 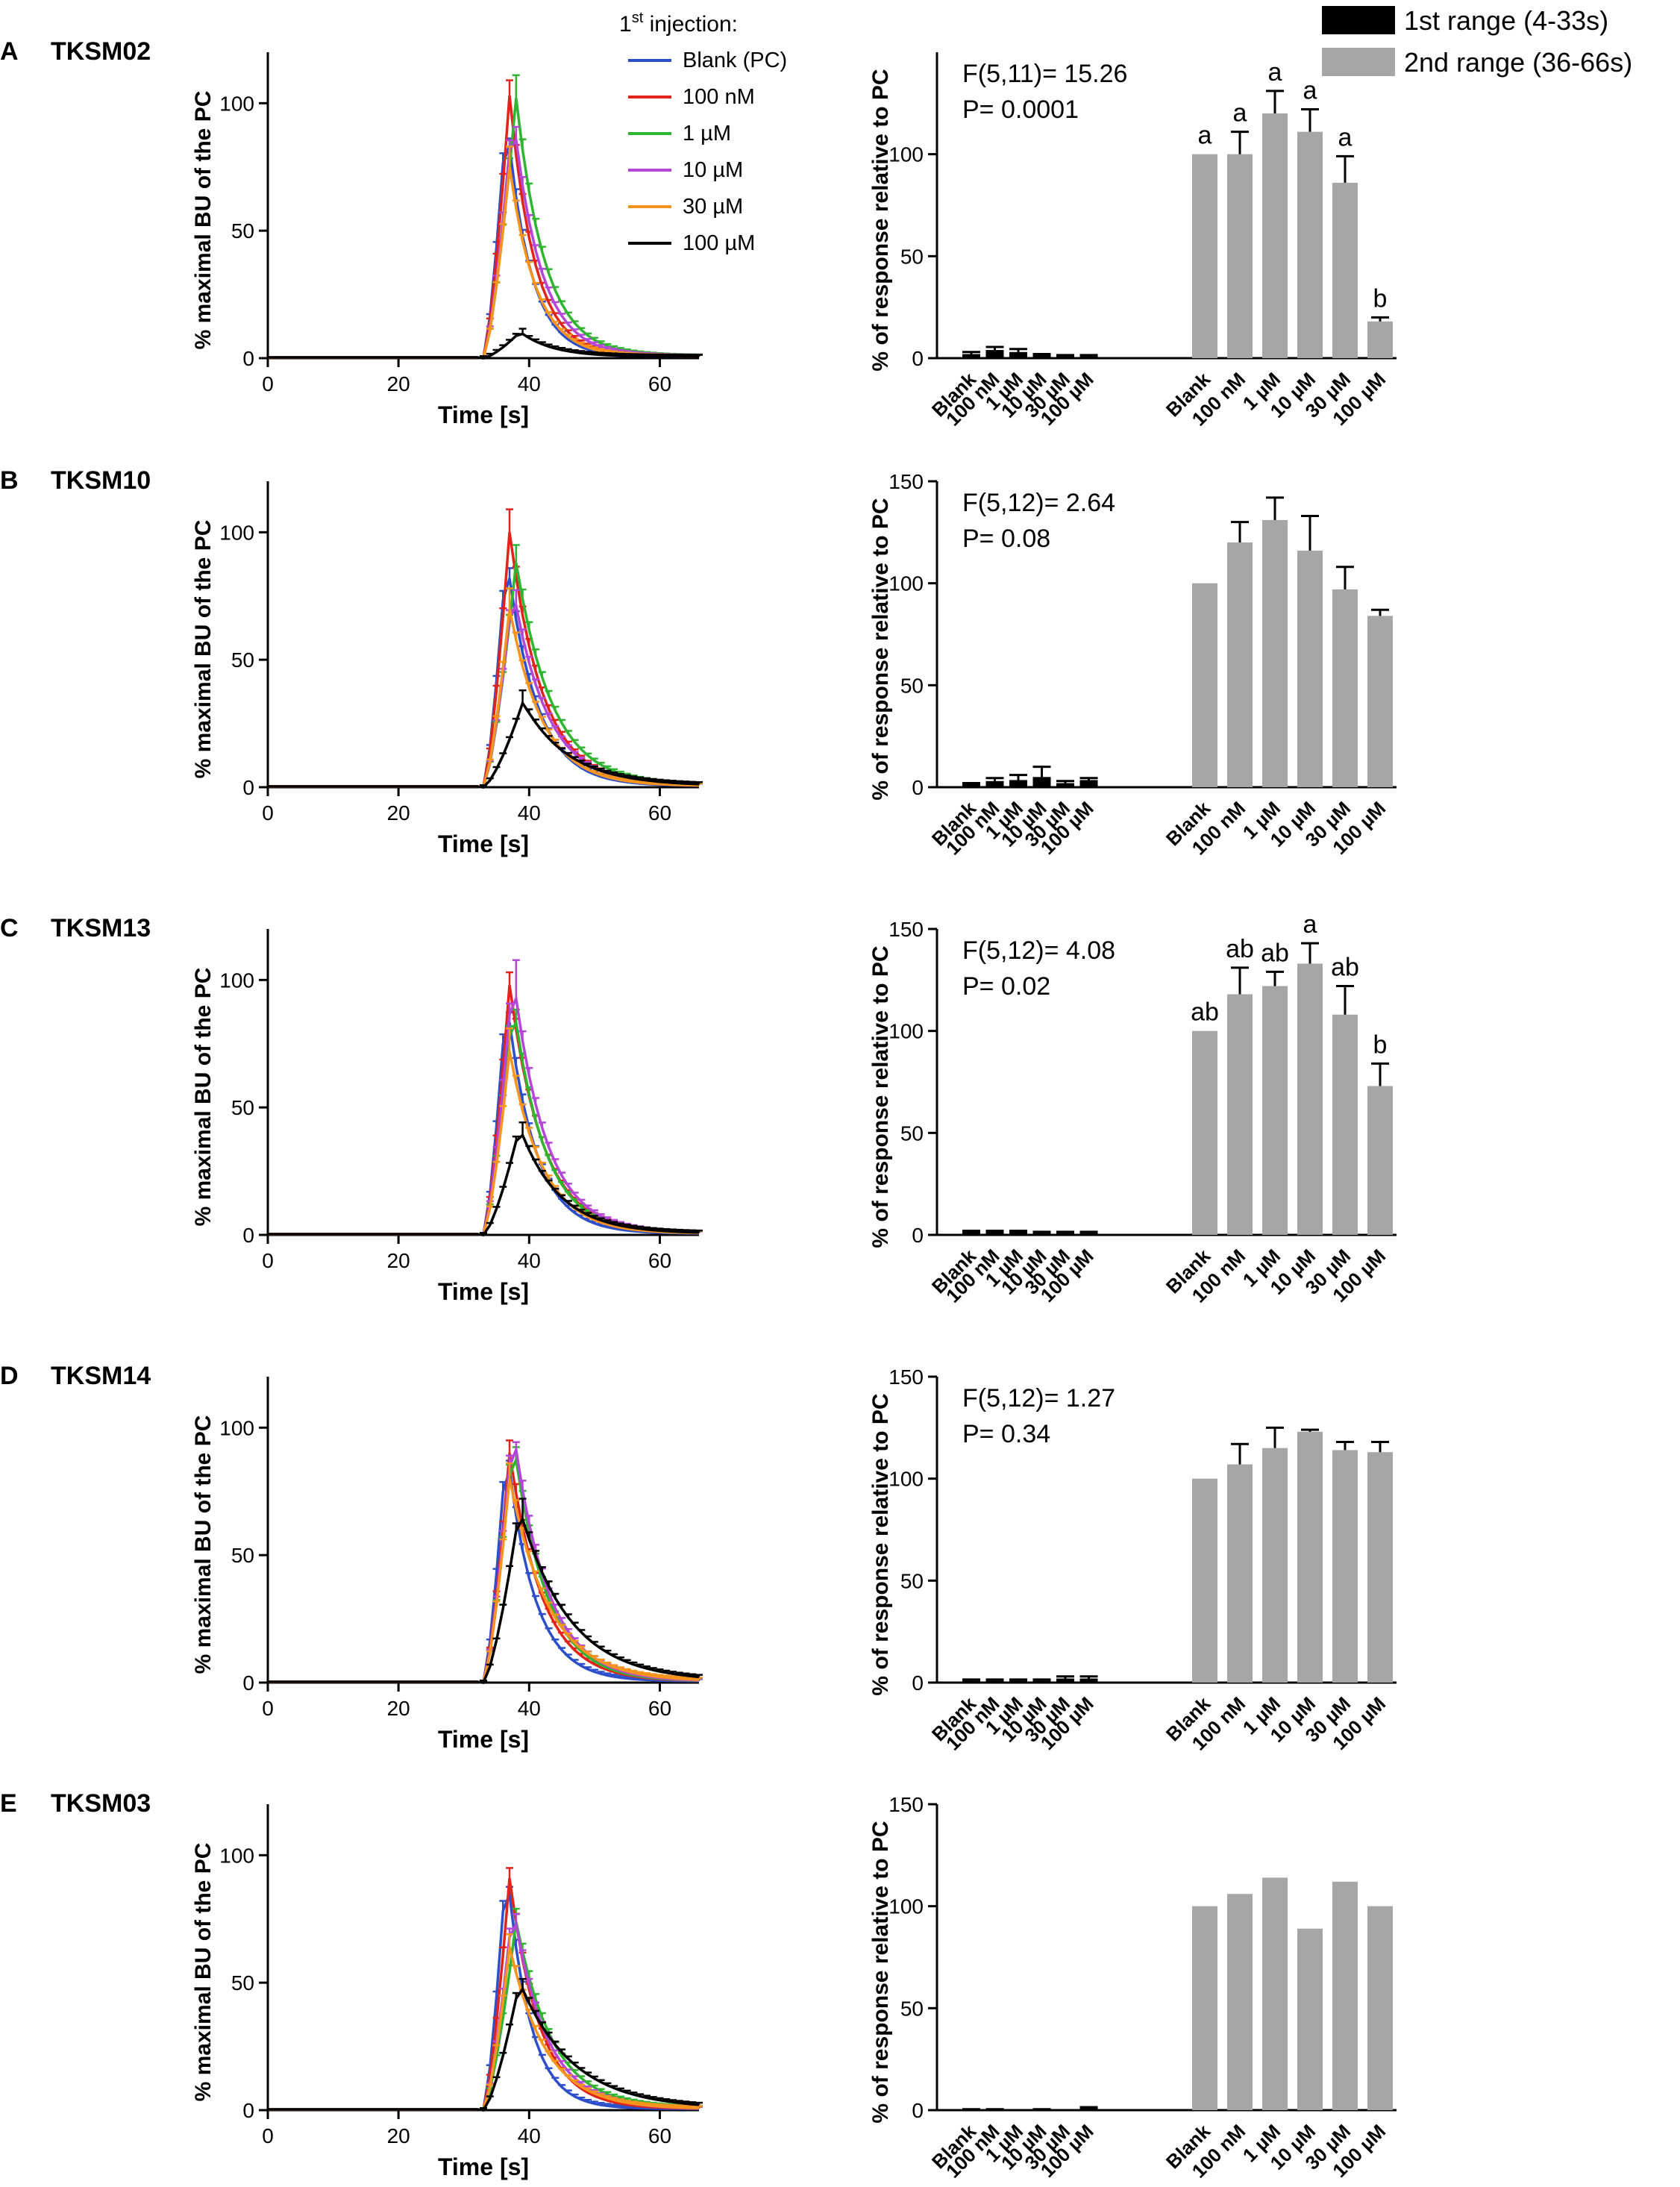 What do you see at coordinates (1358, 62) in the screenshot?
I see `legend-swatch-range2` at bounding box center [1358, 62].